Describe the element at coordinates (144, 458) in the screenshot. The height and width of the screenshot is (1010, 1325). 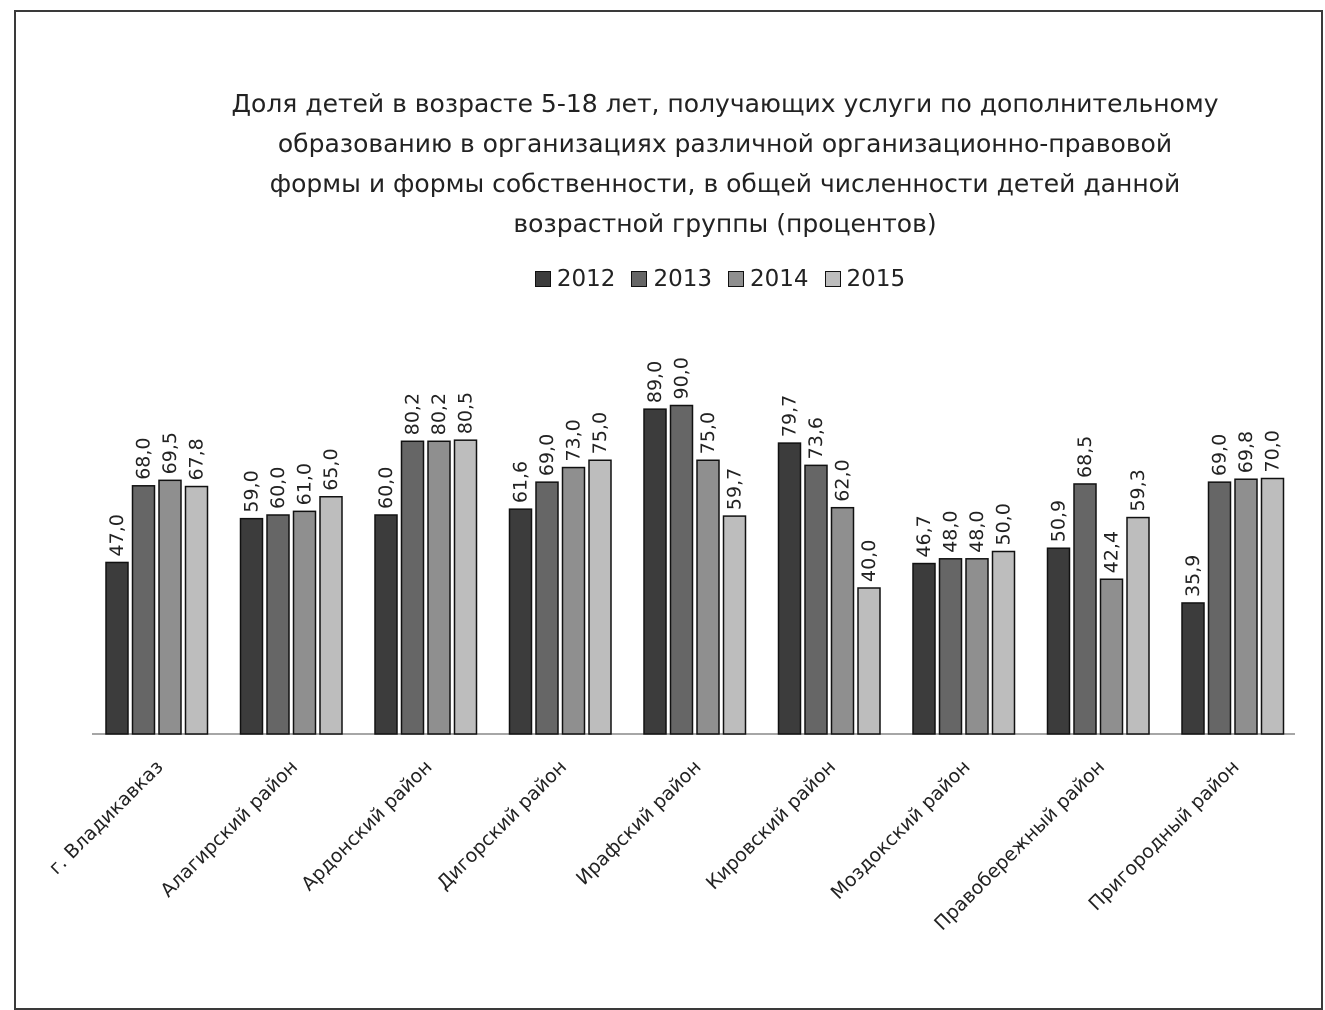
I see `data-label-2013-0: 68,0` at that location.